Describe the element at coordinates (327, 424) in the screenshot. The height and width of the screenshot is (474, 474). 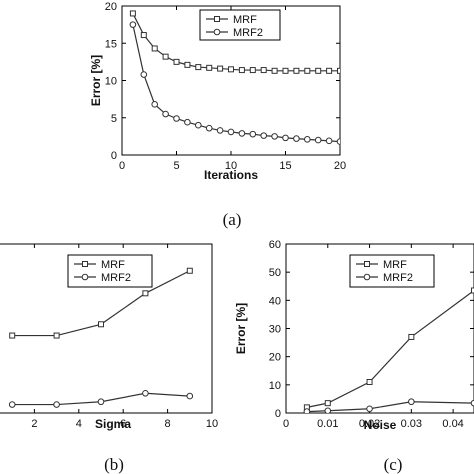
I see `x-tick-label: 0.01` at that location.